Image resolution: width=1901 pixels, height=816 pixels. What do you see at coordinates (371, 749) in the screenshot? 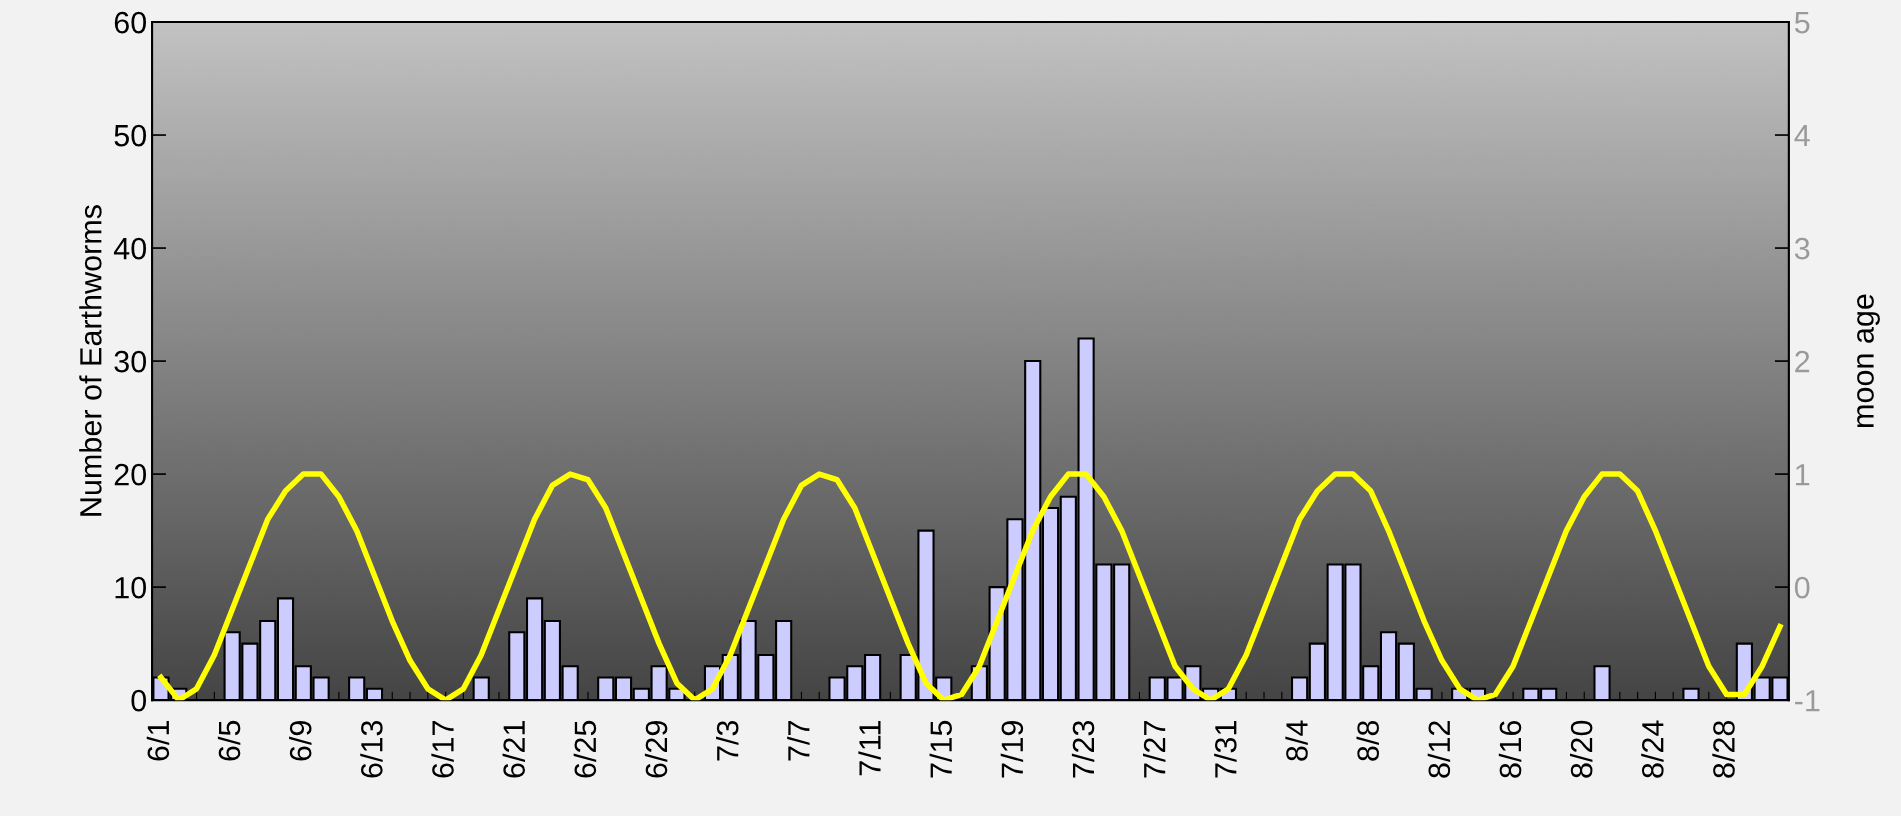
I see `x-tick-label: 6/13` at bounding box center [371, 749].